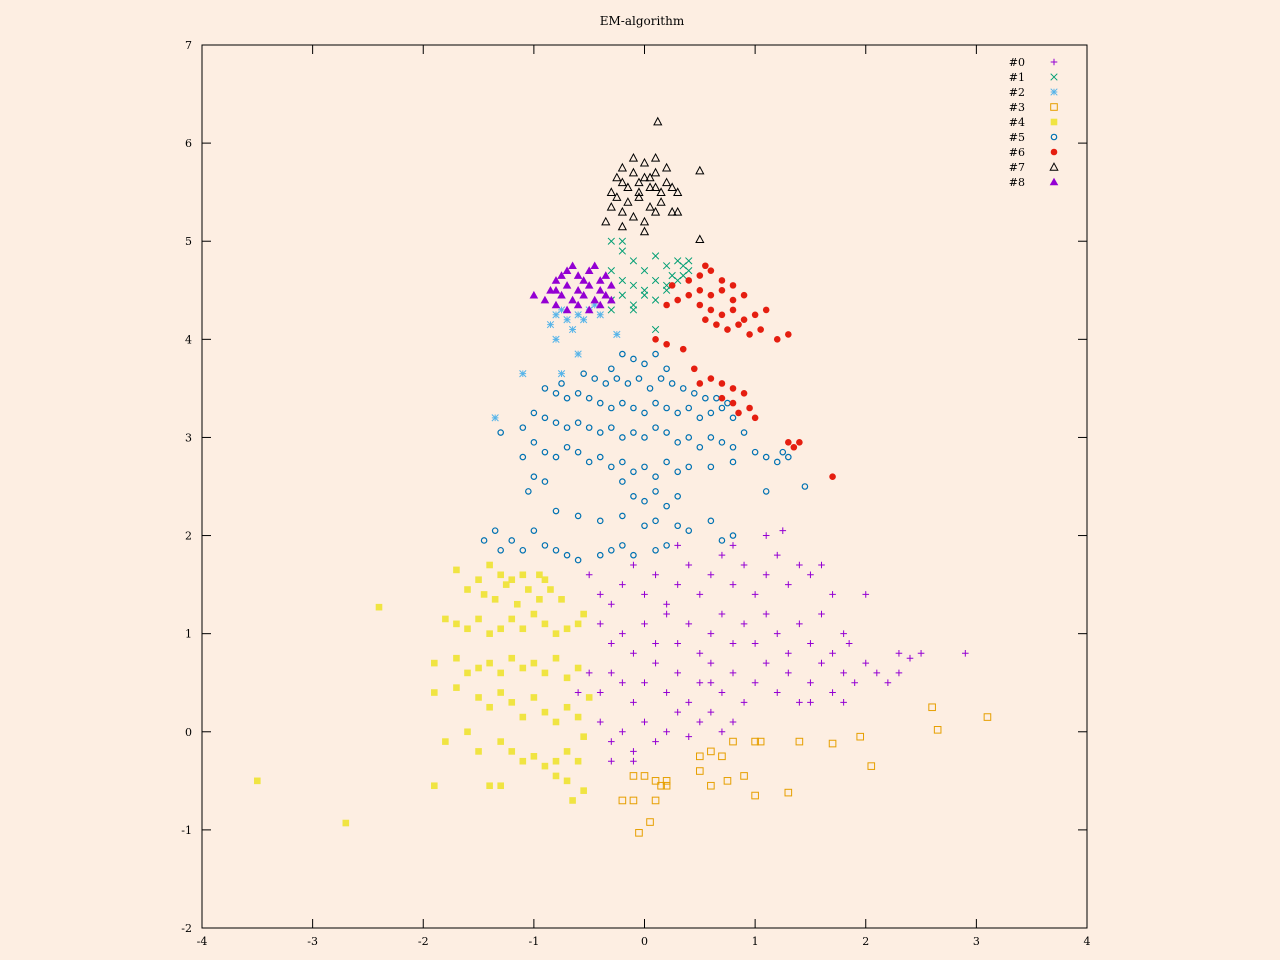  What do you see at coordinates (1017, 107) in the screenshot?
I see `legend-label: #3` at bounding box center [1017, 107].